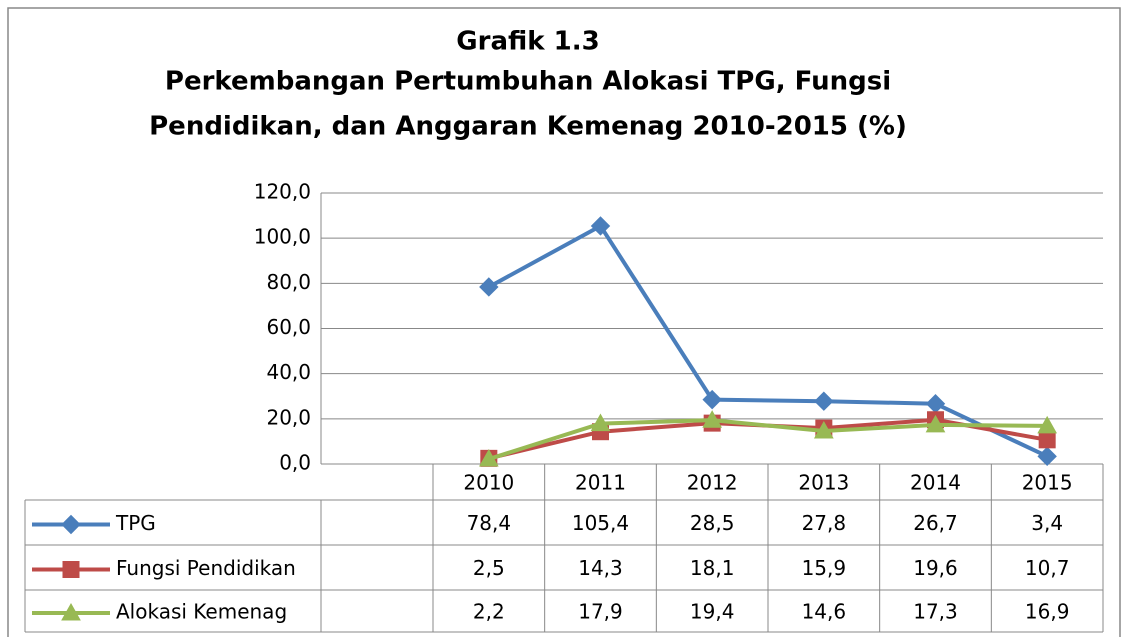 The height and width of the screenshot is (637, 1128). Describe the element at coordinates (201, 612) in the screenshot. I see `legend-label: Alokasi Kemenag` at that location.